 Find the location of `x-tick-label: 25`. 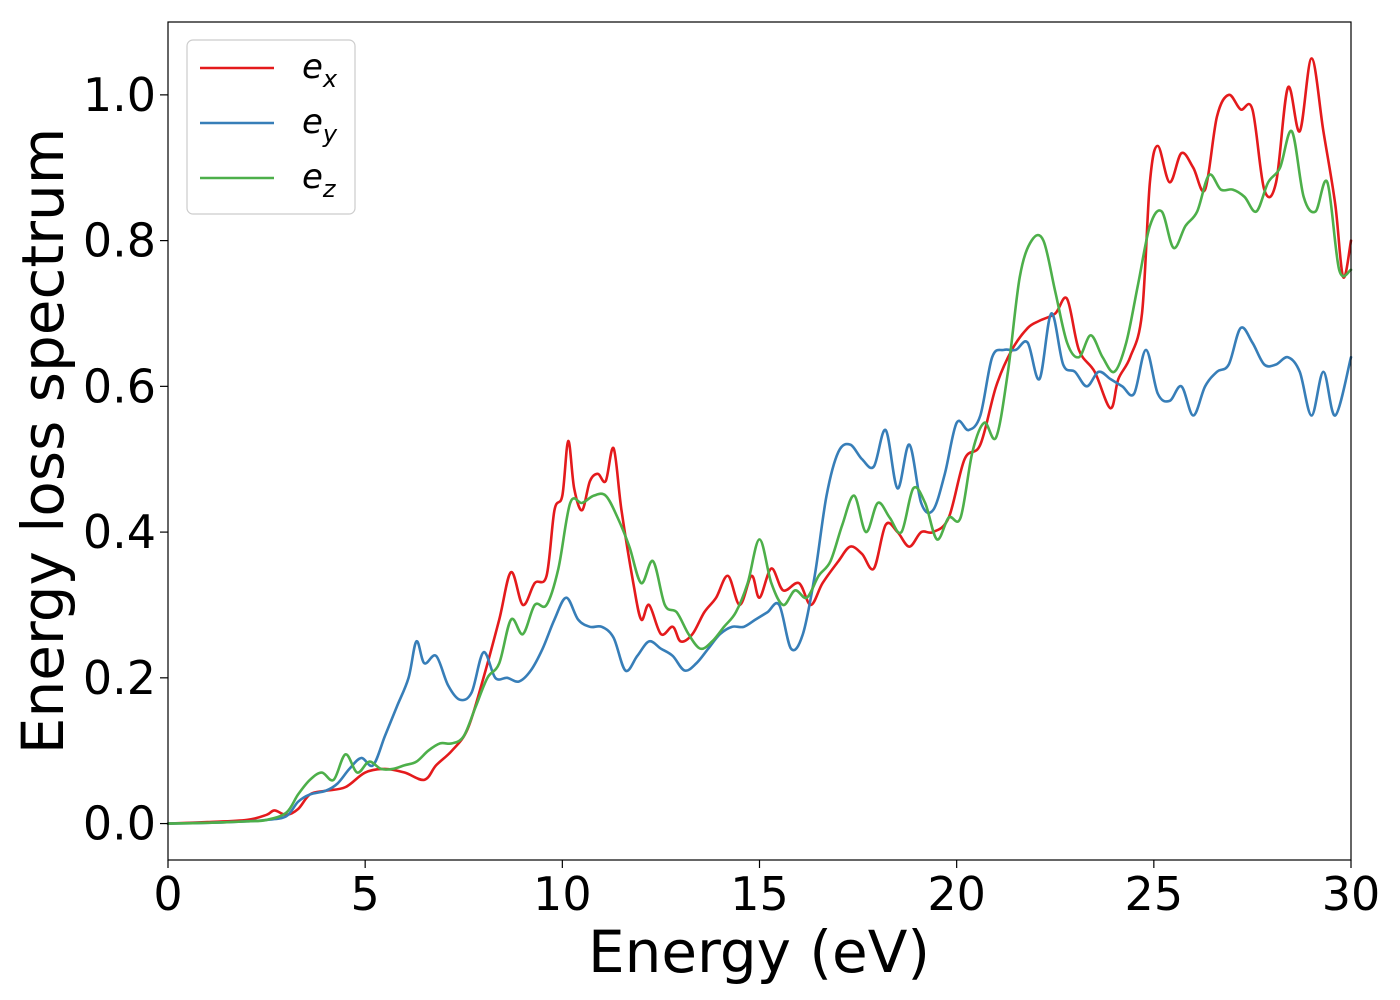

x-tick-label: 25 is located at coordinates (1154, 894).